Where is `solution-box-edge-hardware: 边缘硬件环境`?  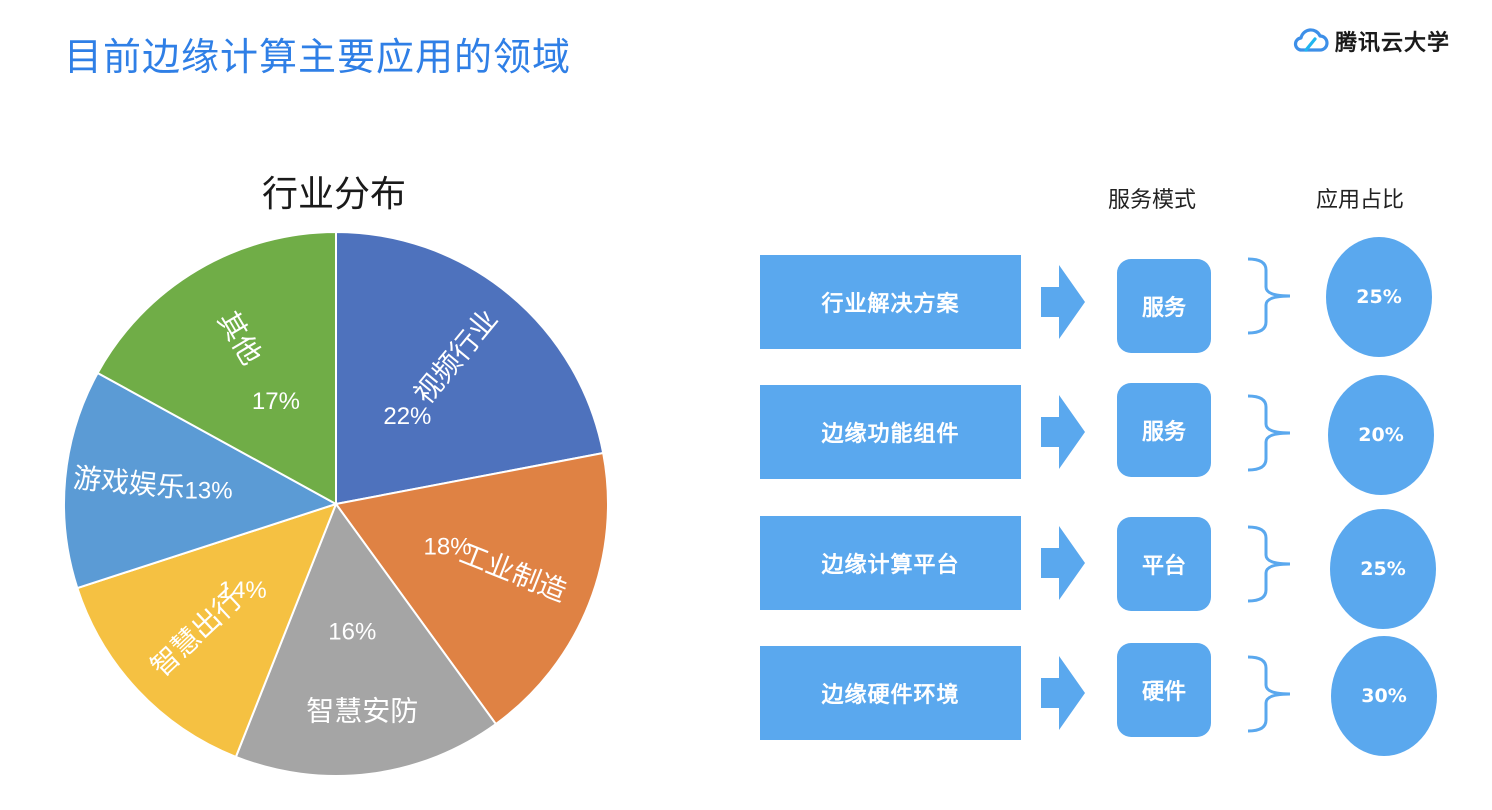
solution-box-edge-hardware: 边缘硬件环境 is located at coordinates (890, 693).